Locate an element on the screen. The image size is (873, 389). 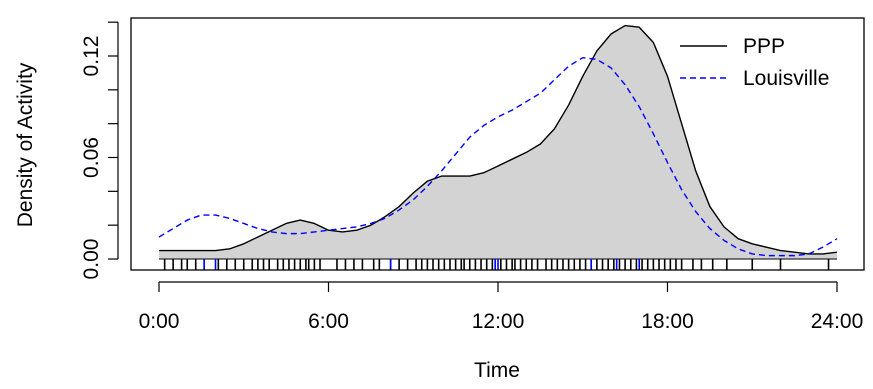
rug-layer is located at coordinates (496, 264).